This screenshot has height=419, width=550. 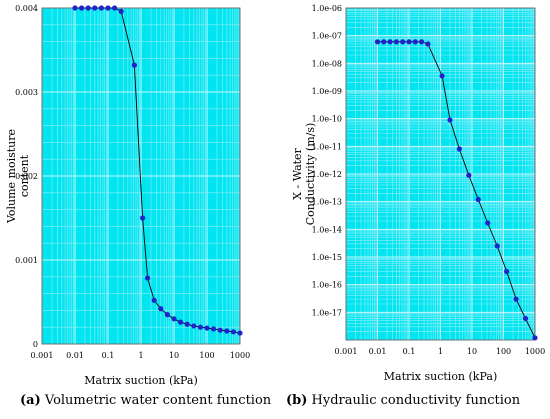 I want to click on chart1-y-tick-label: 1.0e-07, so click(x=327, y=36).